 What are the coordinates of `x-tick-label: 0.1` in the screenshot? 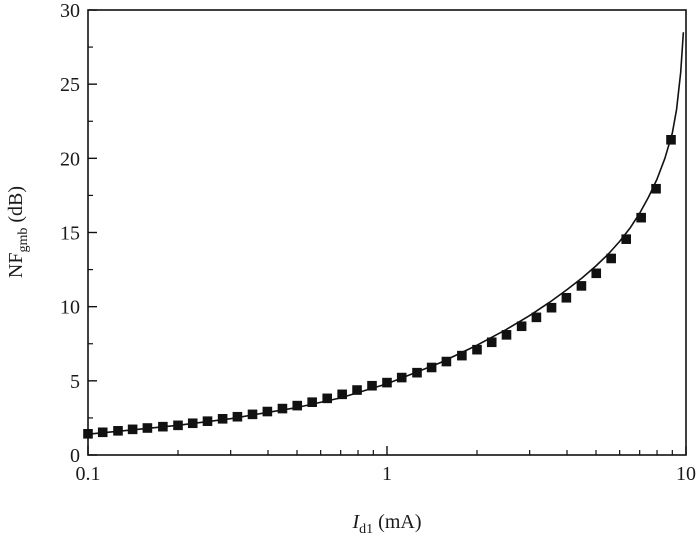 It's located at (88, 474).